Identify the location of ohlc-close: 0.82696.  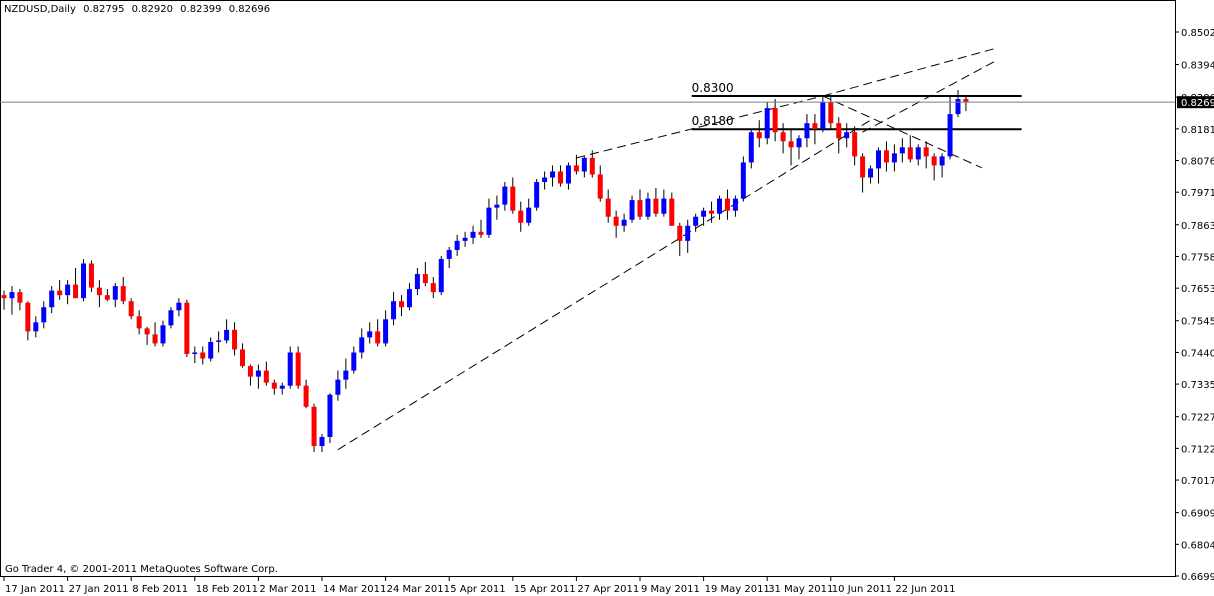
(249, 9).